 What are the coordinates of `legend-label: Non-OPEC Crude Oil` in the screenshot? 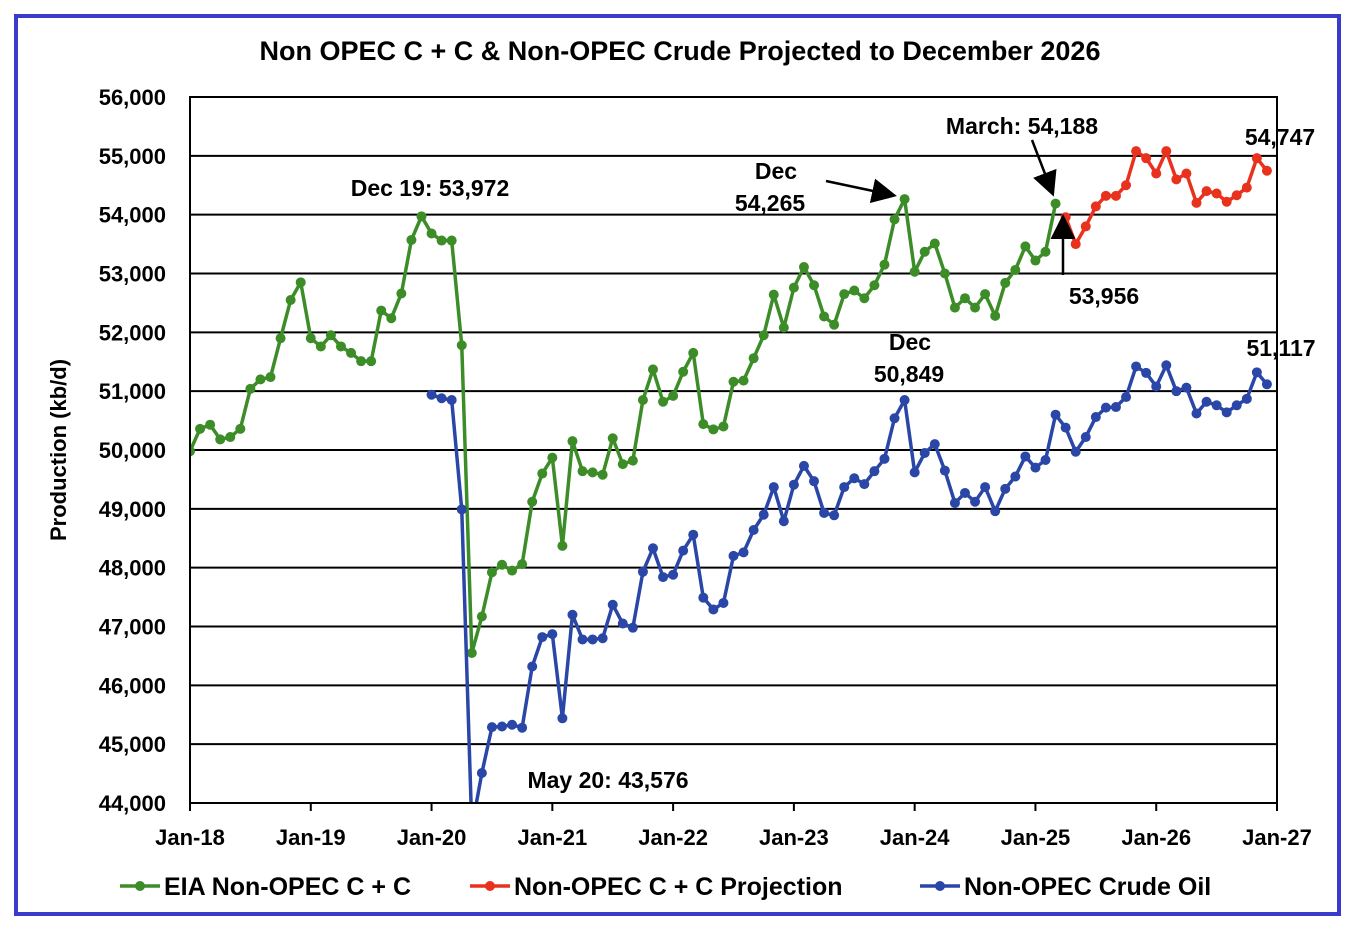 It's located at (1087, 887).